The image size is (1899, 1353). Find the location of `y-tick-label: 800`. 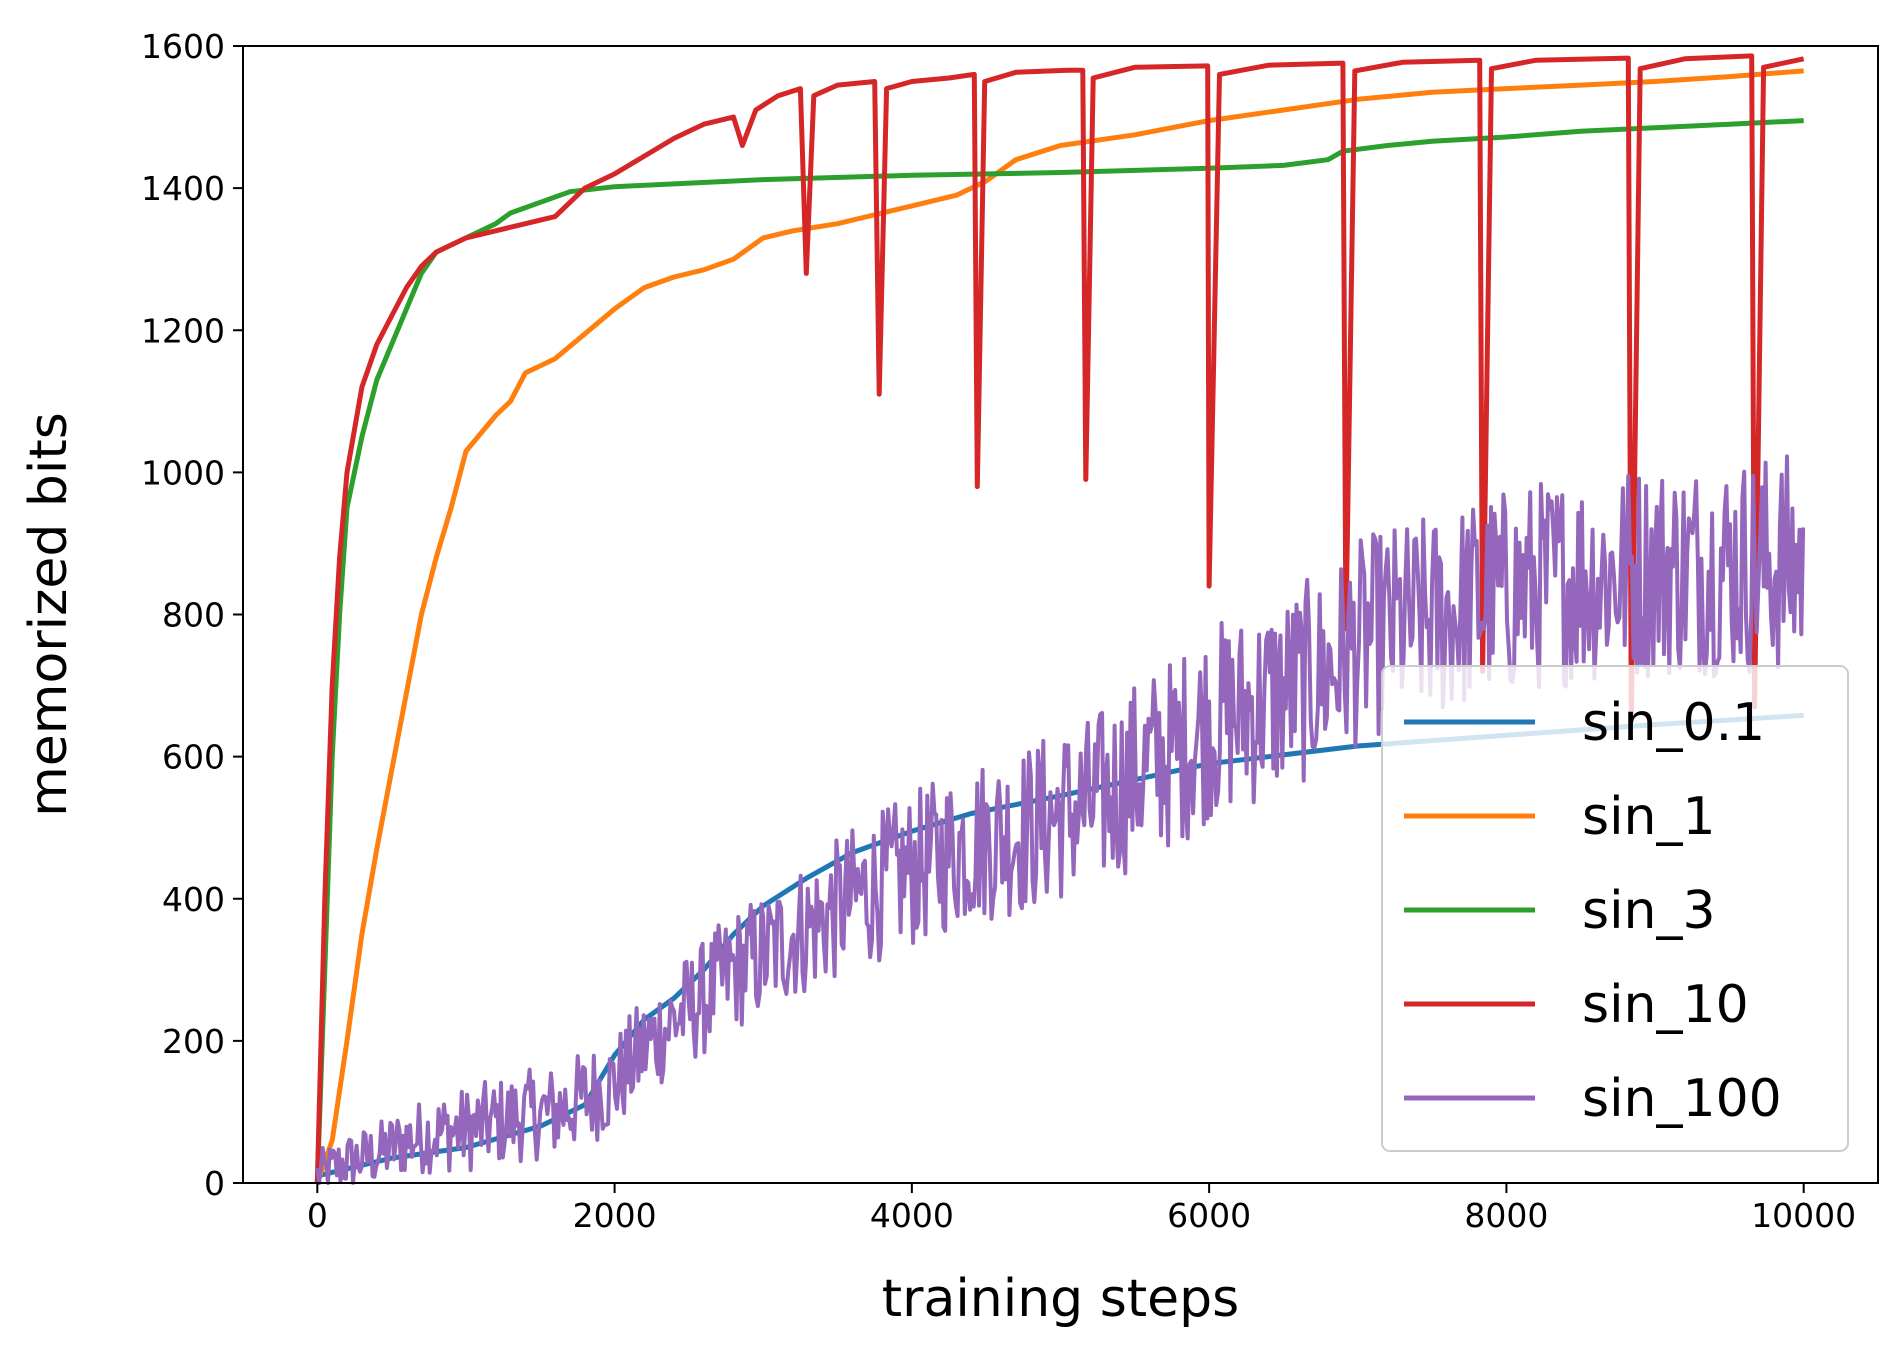

y-tick-label: 800 is located at coordinates (193, 615).